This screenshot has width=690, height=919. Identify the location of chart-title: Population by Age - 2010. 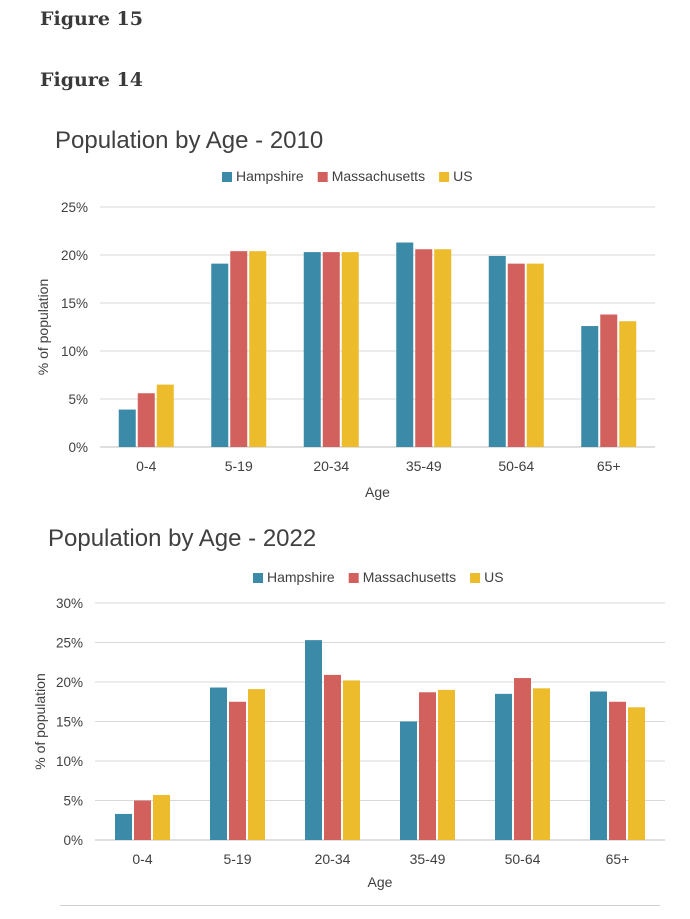
(189, 140).